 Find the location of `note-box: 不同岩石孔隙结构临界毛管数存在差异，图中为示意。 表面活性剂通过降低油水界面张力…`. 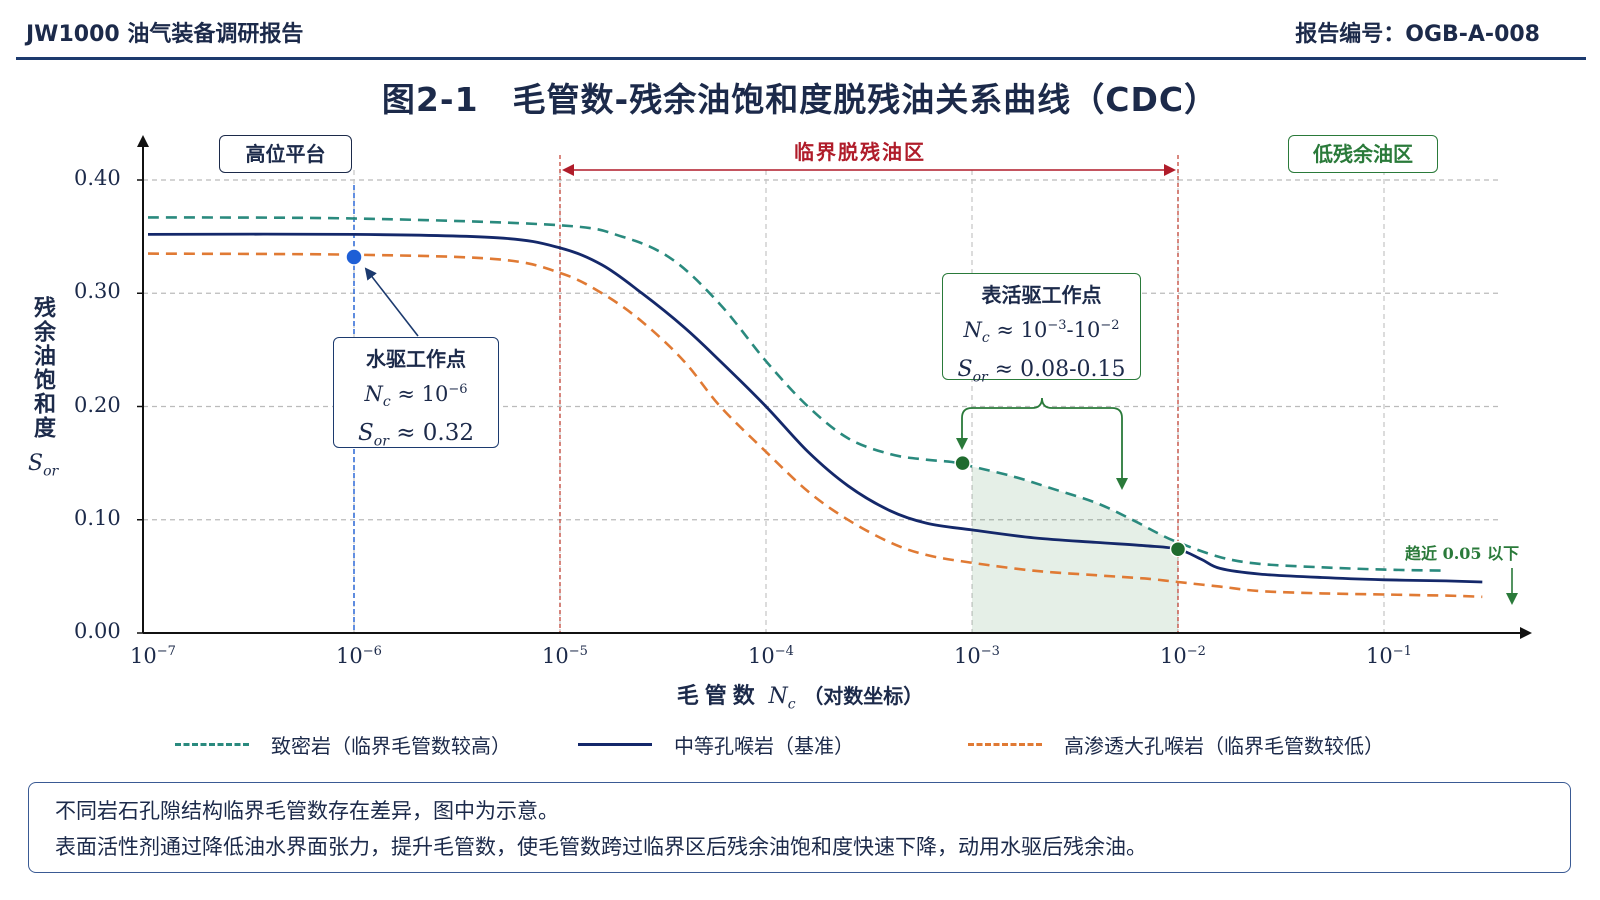

note-box: 不同岩石孔隙结构临界毛管数存在差异，图中为示意。 表面活性剂通过降低油水界面张力… is located at coordinates (799, 827).